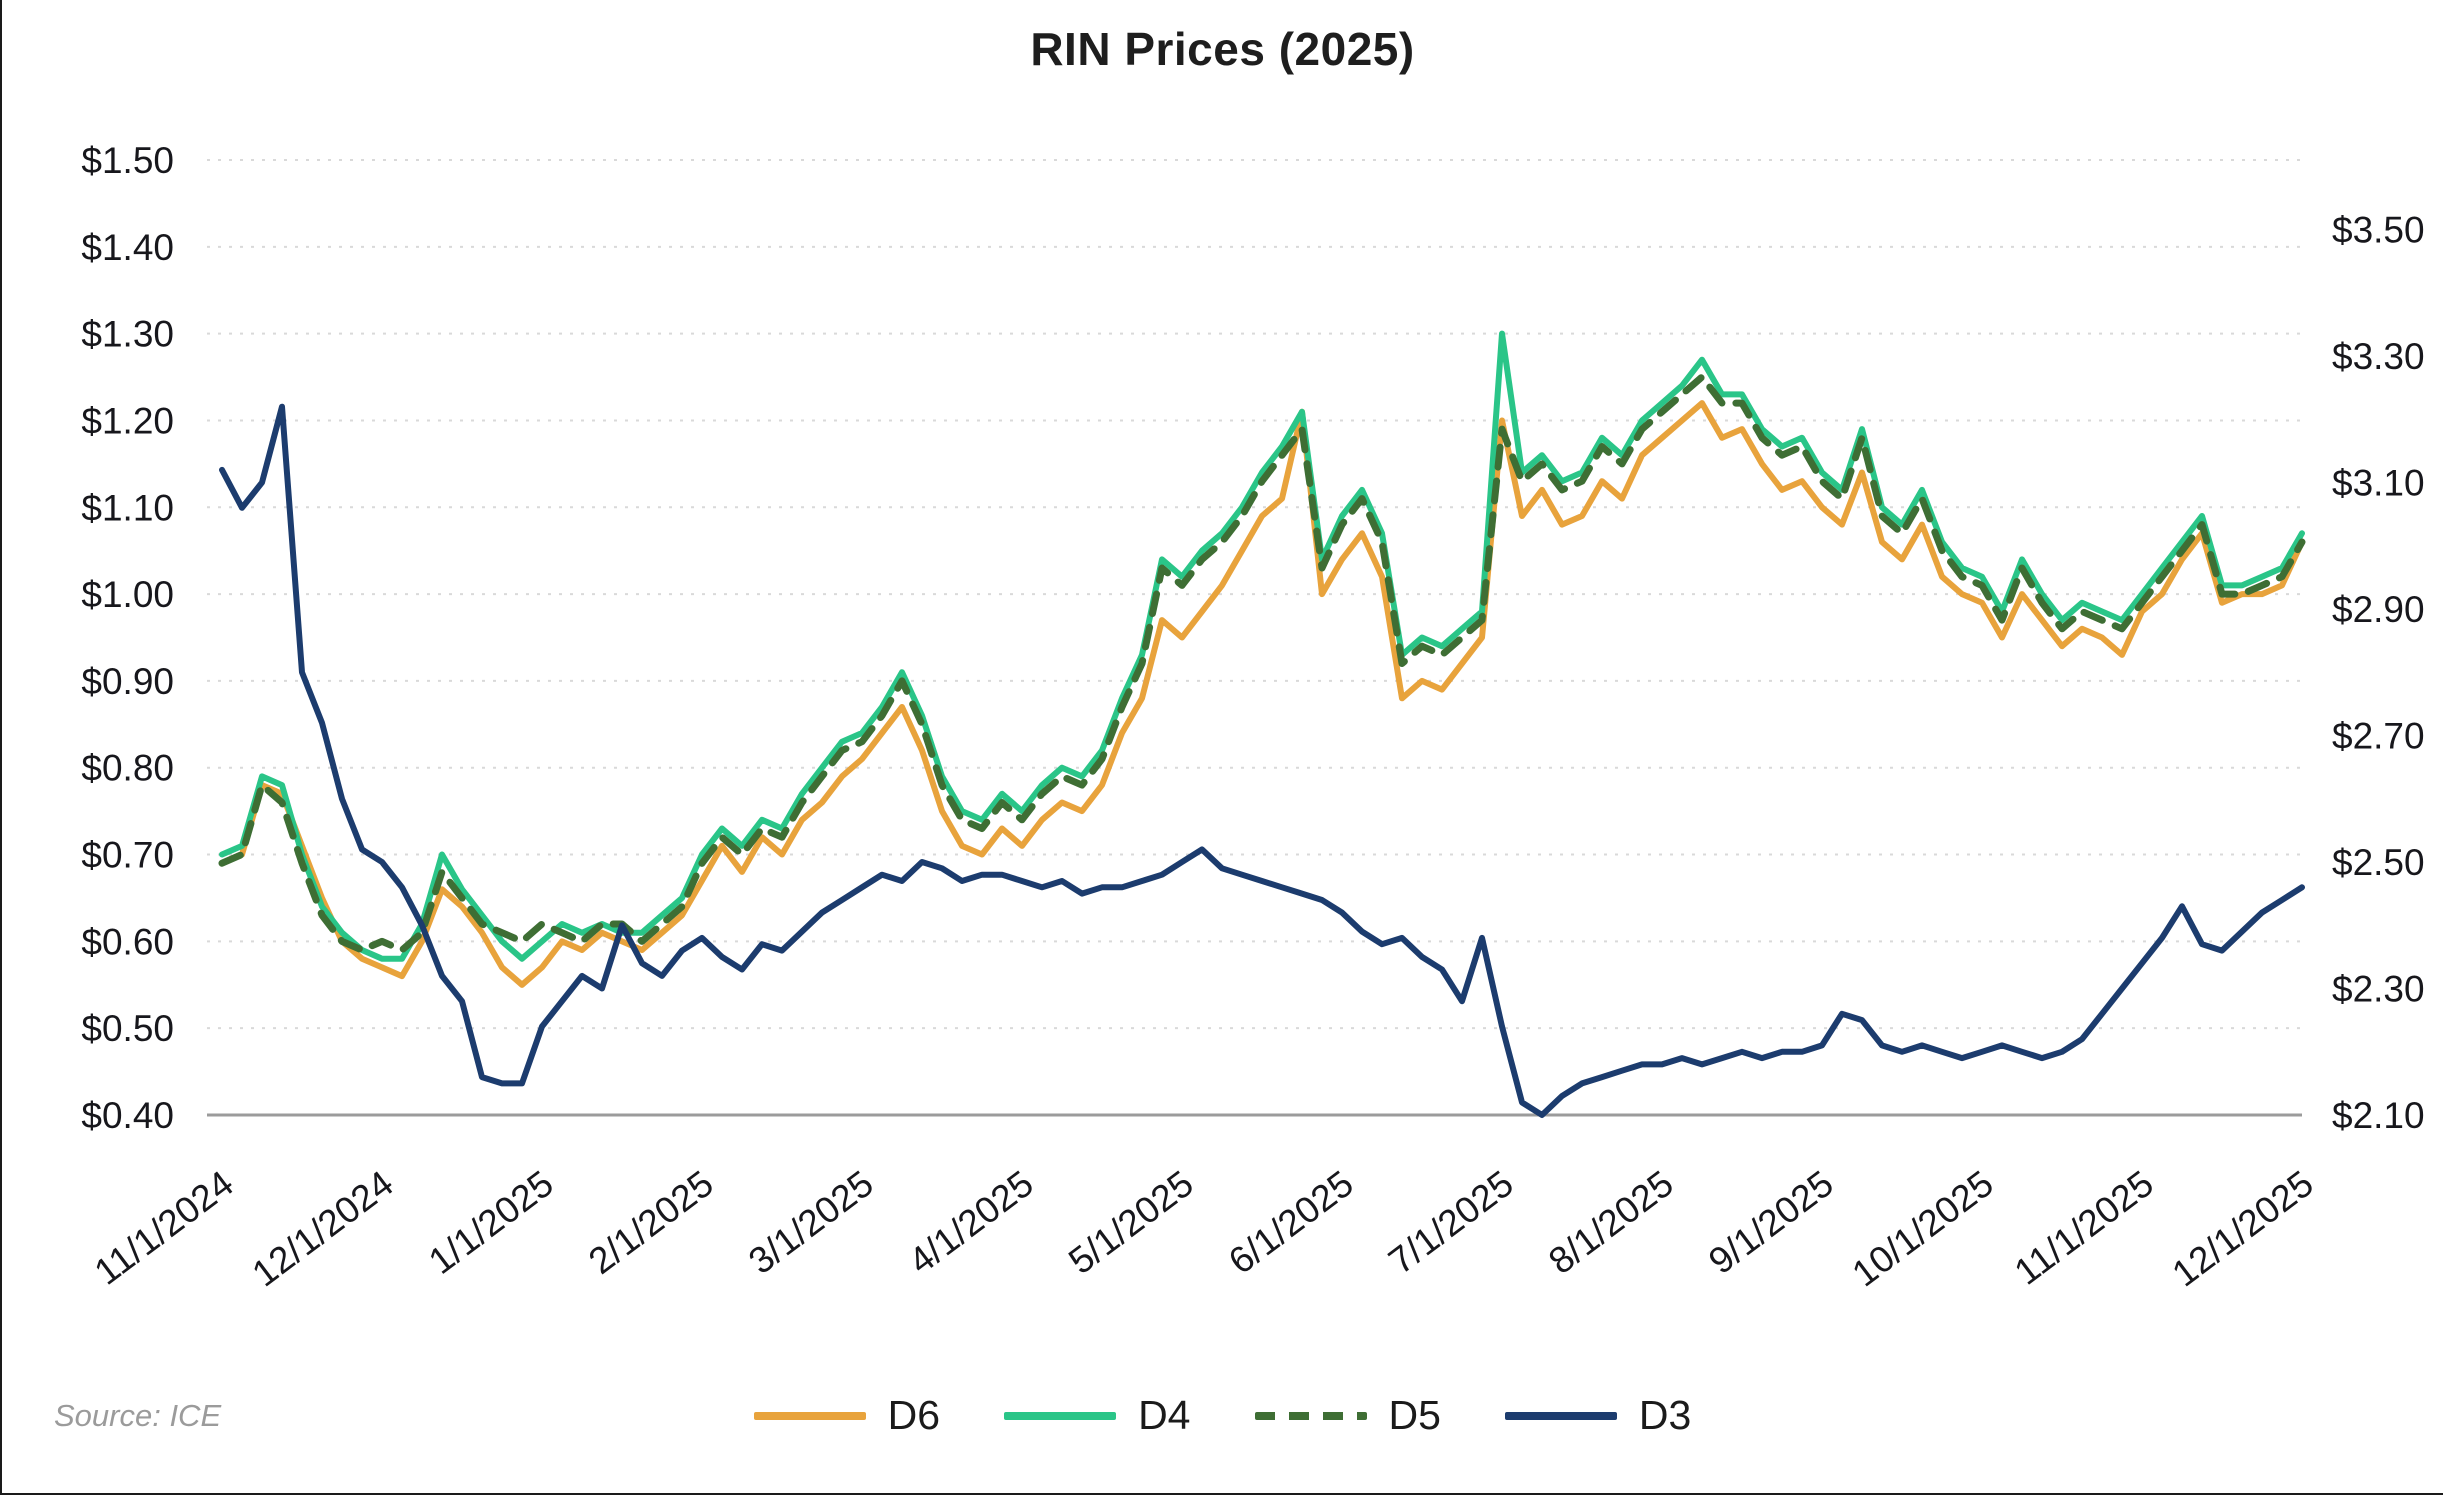 This screenshot has width=2443, height=1495. I want to click on left-axis-tick-label: $1.50, so click(127, 160).